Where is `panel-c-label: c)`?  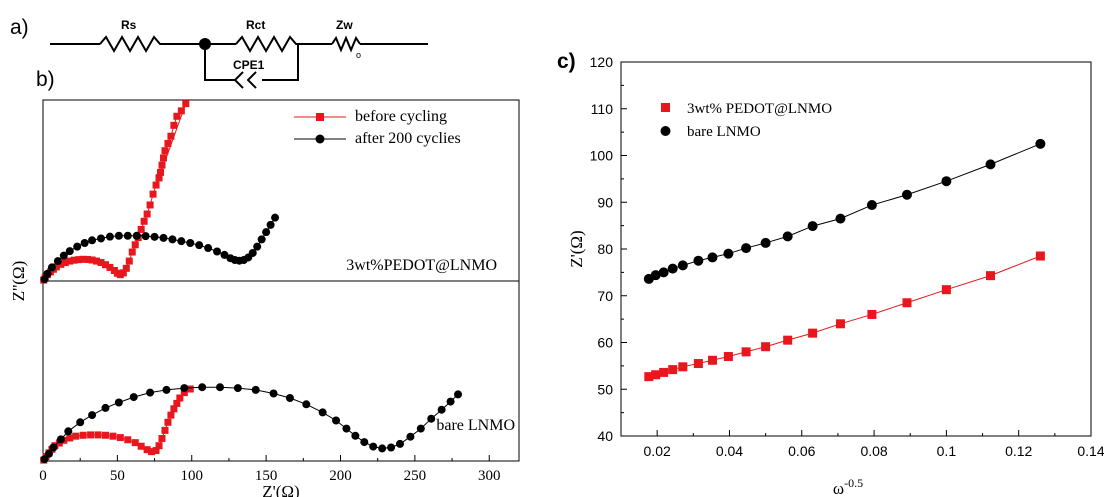 panel-c-label: c) is located at coordinates (566, 61).